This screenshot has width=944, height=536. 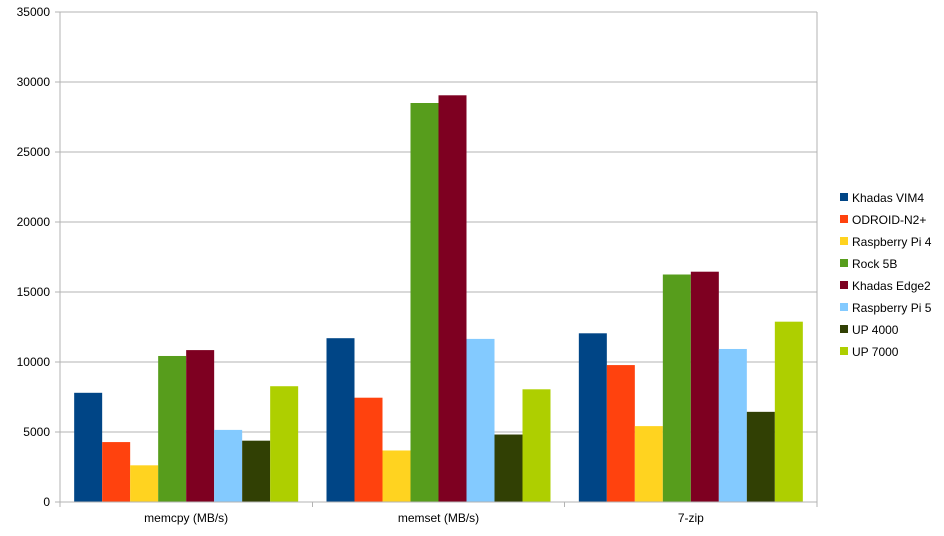 What do you see at coordinates (891, 286) in the screenshot?
I see `legend-label: Khadas Edge2` at bounding box center [891, 286].